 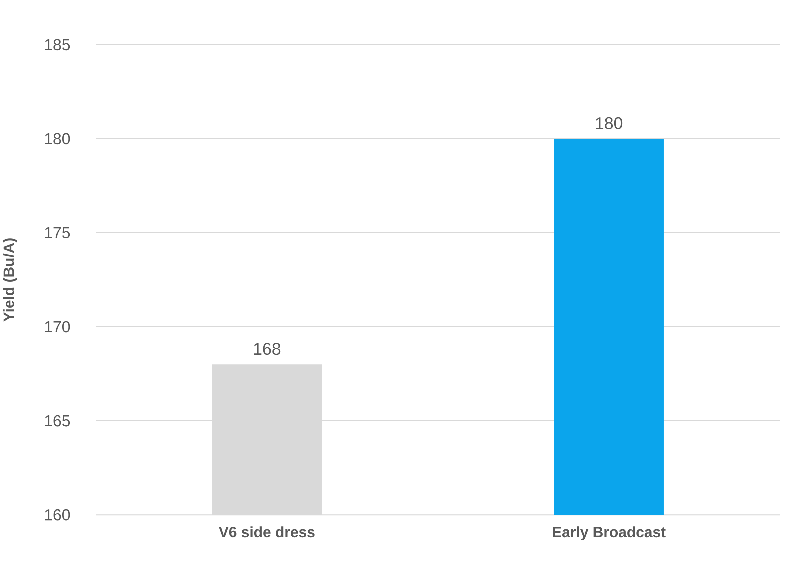 I want to click on data-label: 168, so click(x=267, y=349).